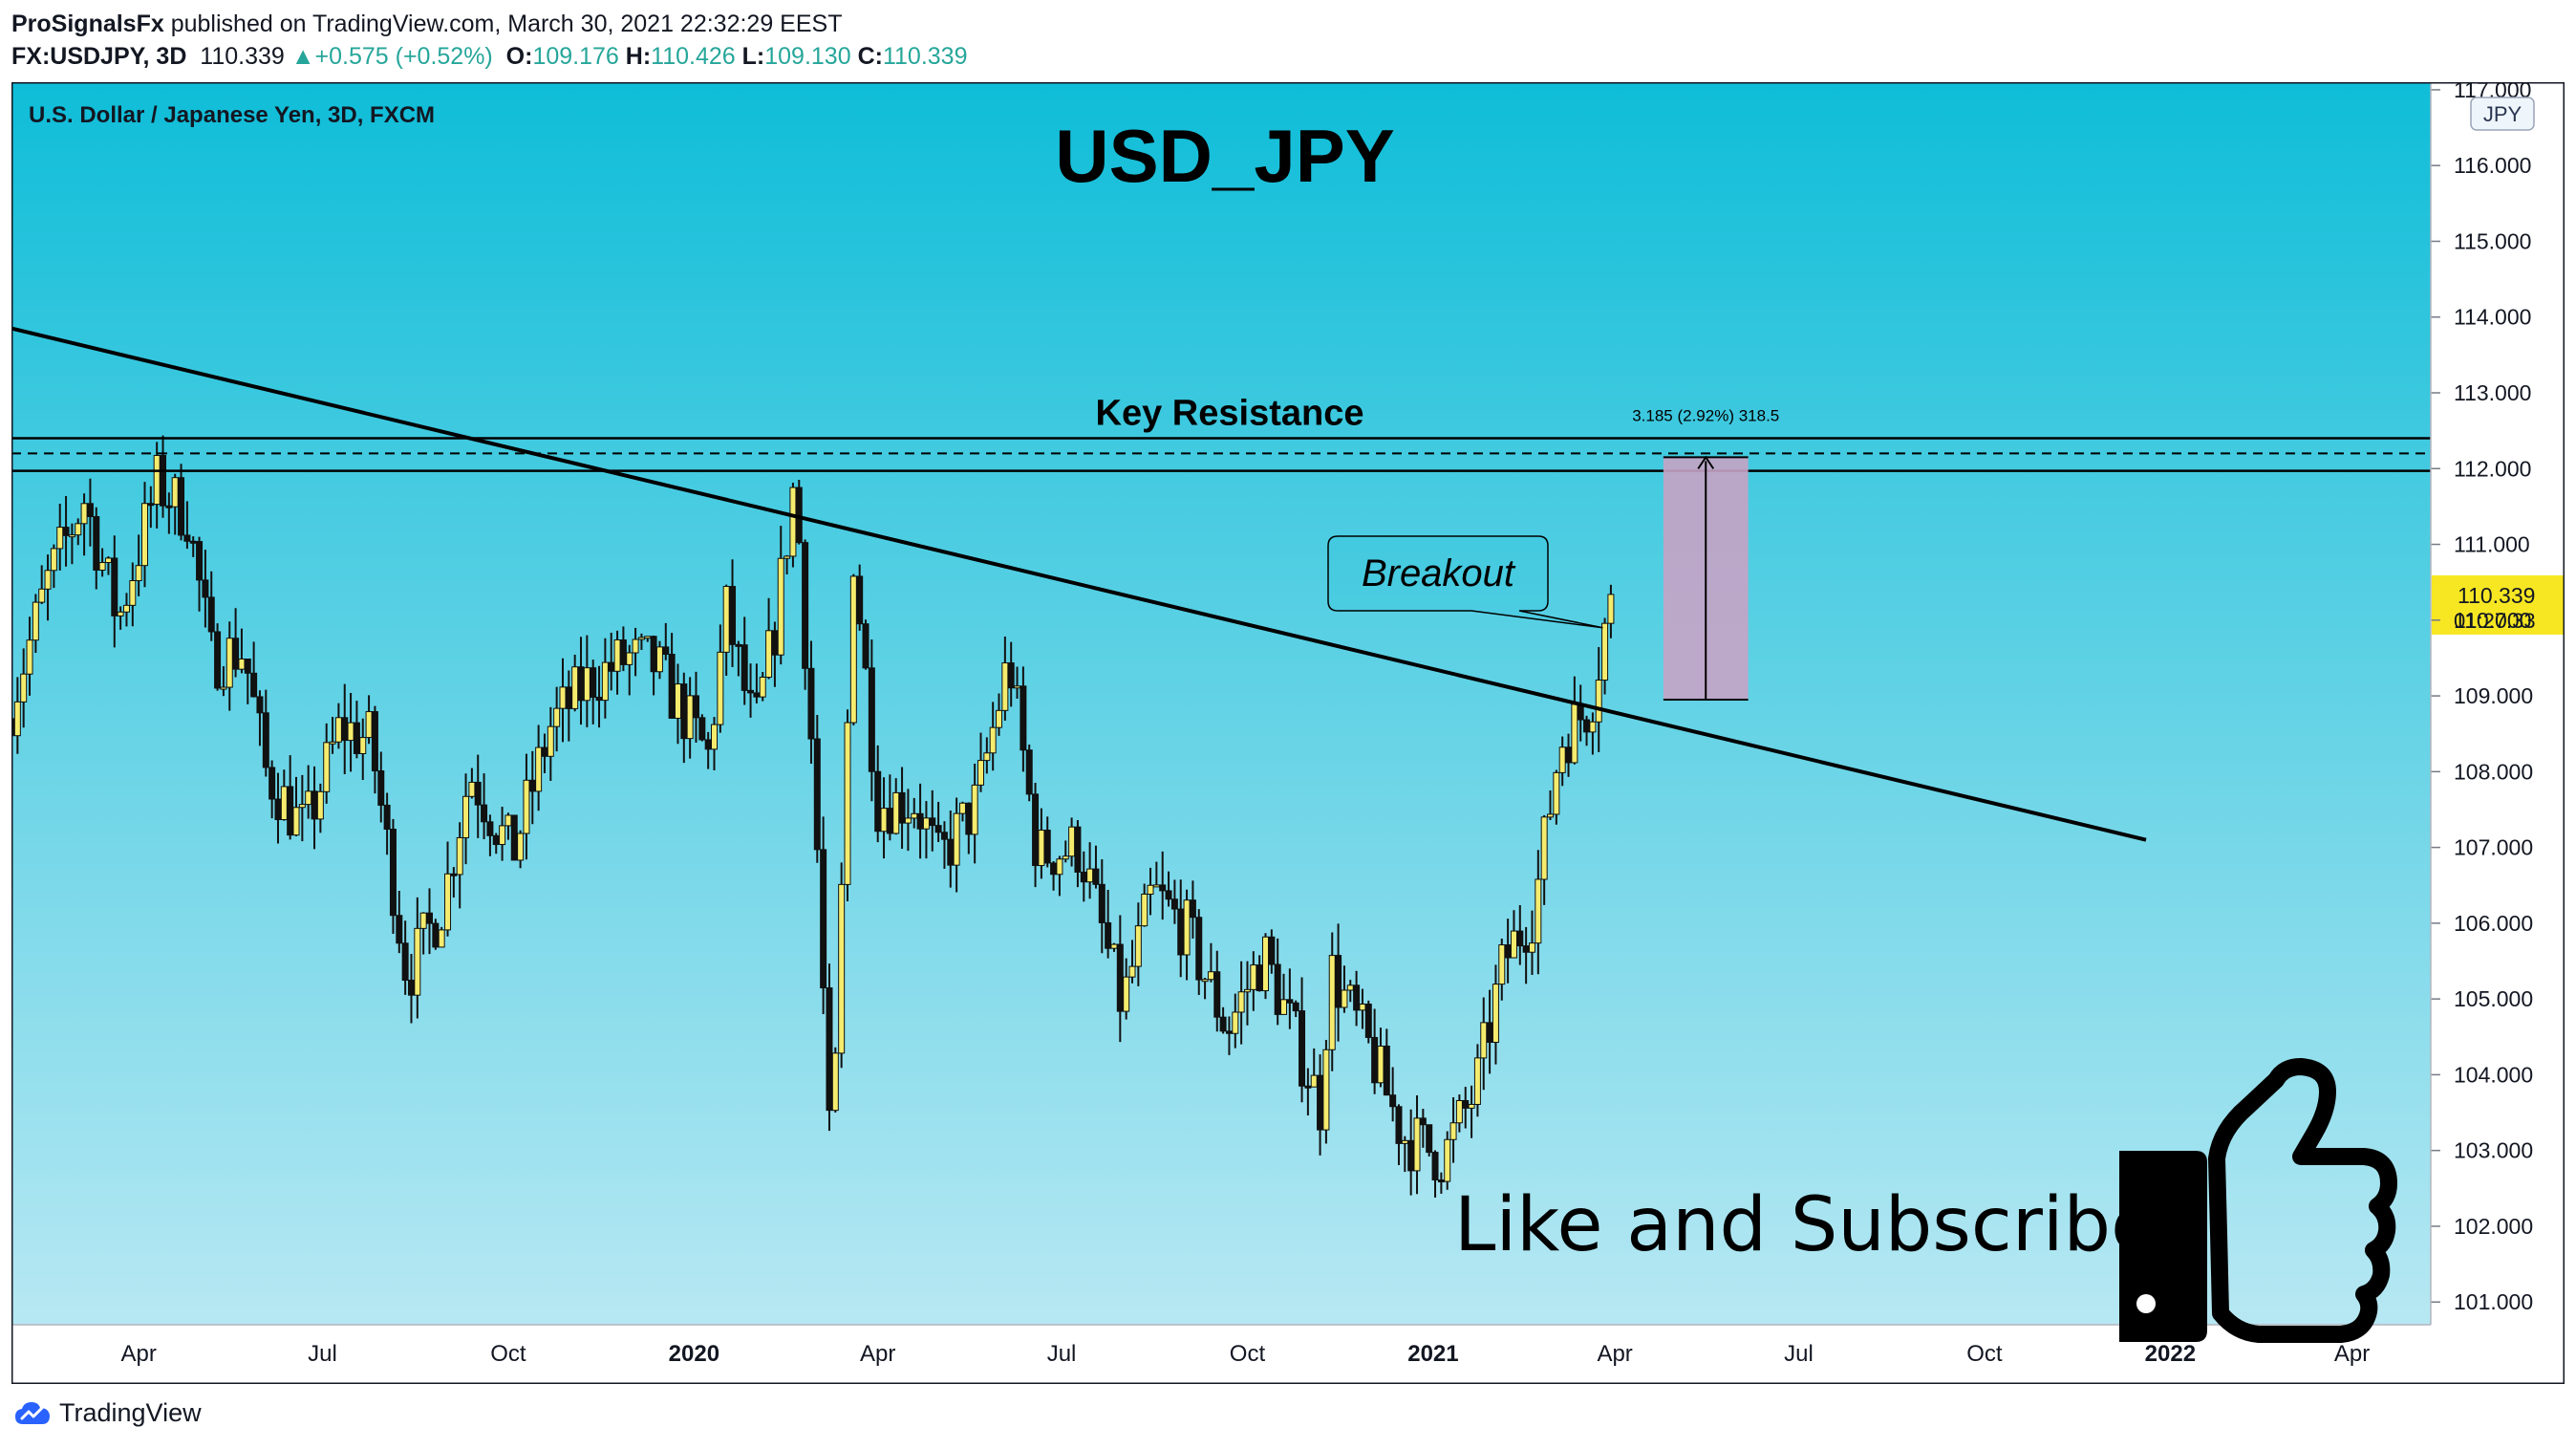 Image resolution: width=2576 pixels, height=1449 pixels. What do you see at coordinates (1705, 416) in the screenshot?
I see `projection-label: 3.185 (2.92%) 318.5` at bounding box center [1705, 416].